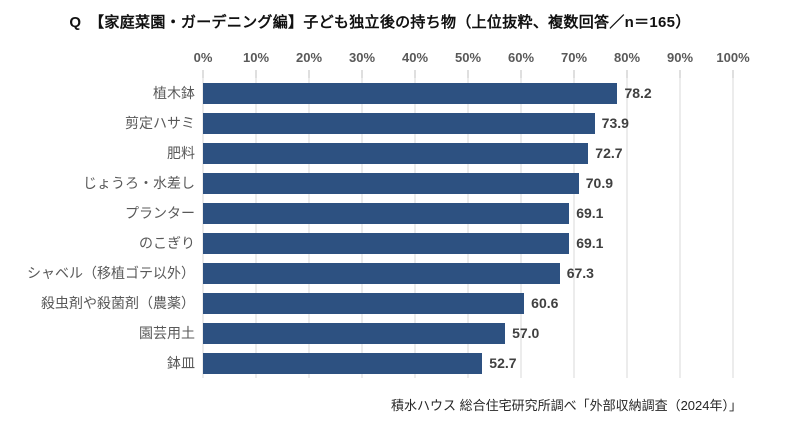 This screenshot has width=800, height=435. Describe the element at coordinates (160, 213) in the screenshot. I see `category-label: プランター` at that location.